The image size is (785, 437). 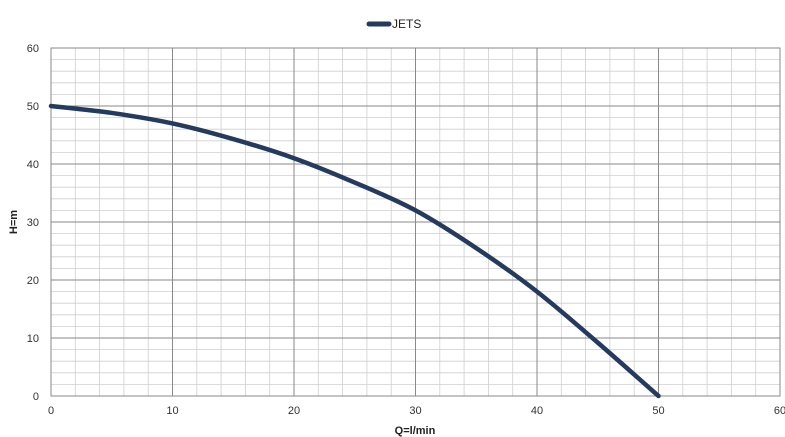 I want to click on x-tick-label: 40, so click(x=537, y=411).